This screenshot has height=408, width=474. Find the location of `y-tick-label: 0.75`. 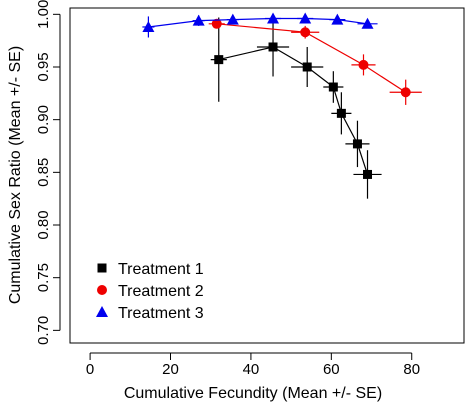

y-tick-label: 0.75 is located at coordinates (43, 277).